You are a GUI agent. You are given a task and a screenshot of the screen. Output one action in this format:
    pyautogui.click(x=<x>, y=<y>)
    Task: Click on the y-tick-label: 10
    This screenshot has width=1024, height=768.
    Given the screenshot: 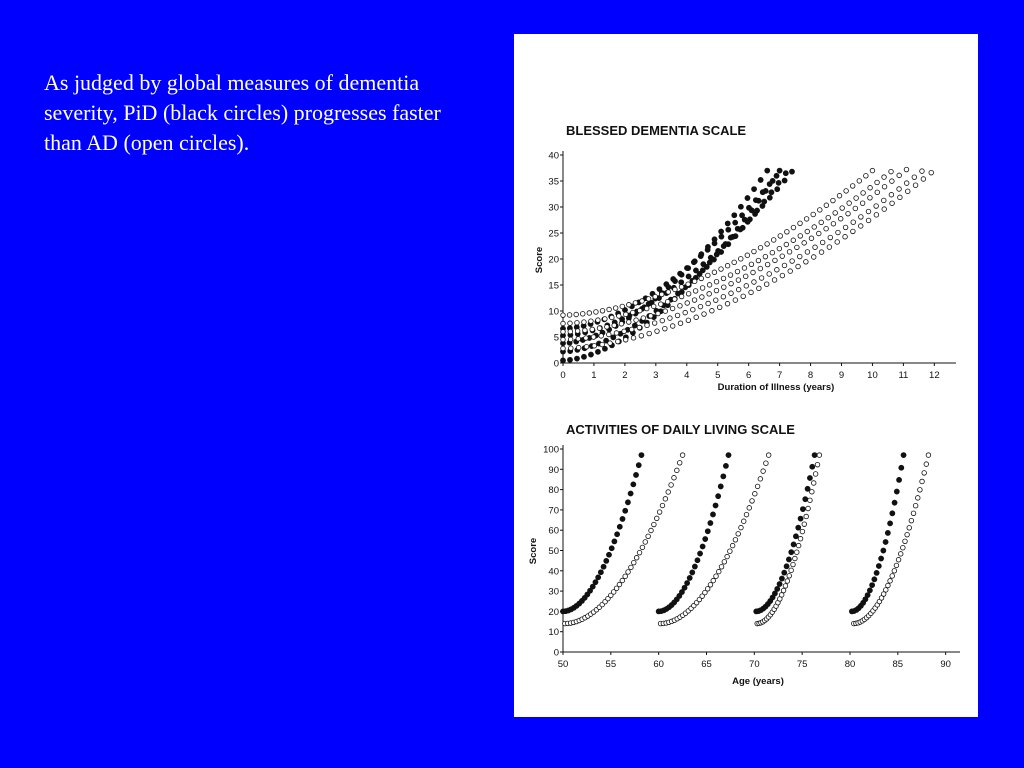 What is the action you would take?
    pyautogui.click(x=553, y=632)
    